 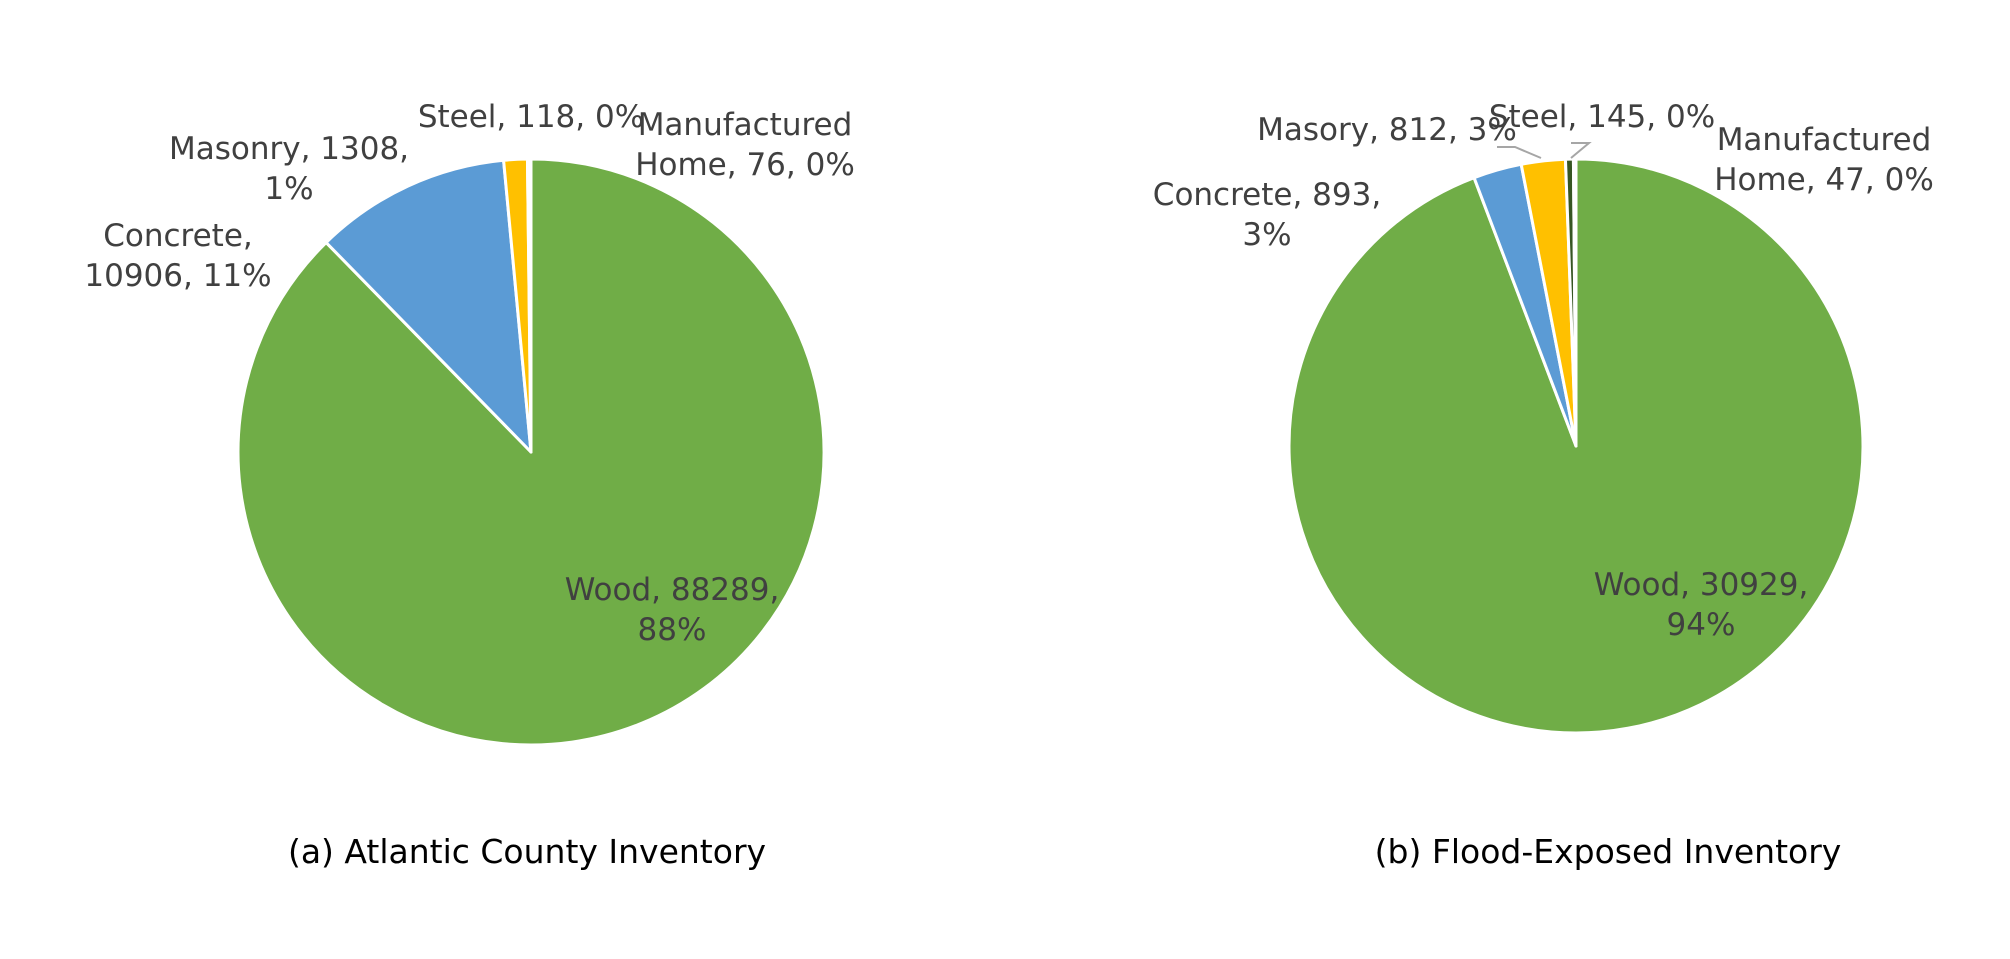 What do you see at coordinates (672, 610) in the screenshot?
I see `data-label-wood: Wood, 88289, 88%` at bounding box center [672, 610].